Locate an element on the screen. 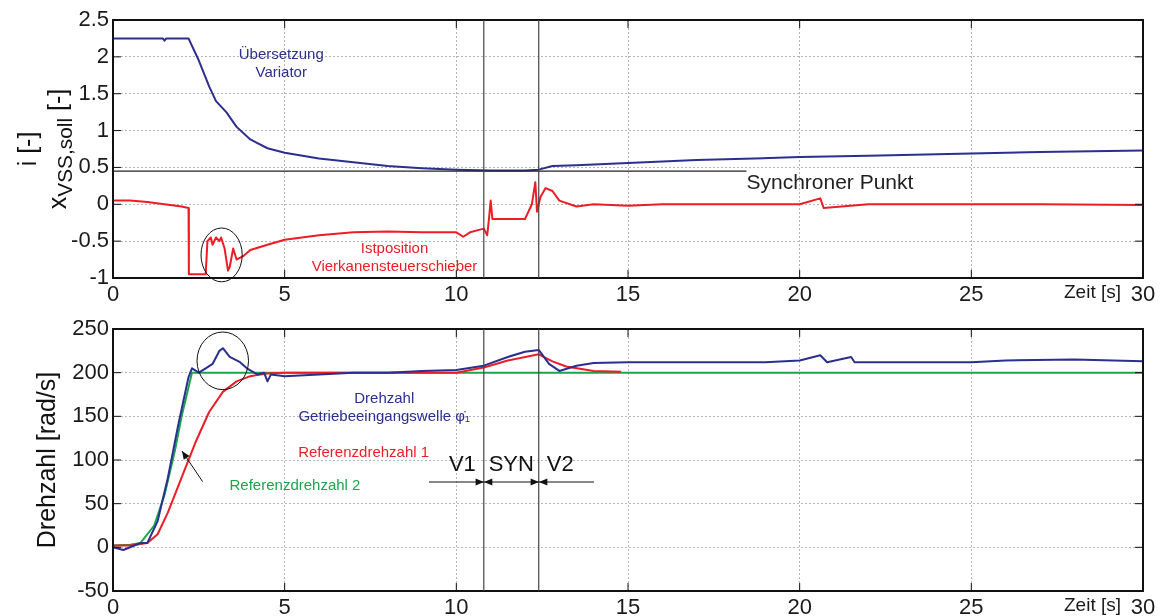 This screenshot has width=1162, height=616. y-tick-label: 200 is located at coordinates (90, 371).